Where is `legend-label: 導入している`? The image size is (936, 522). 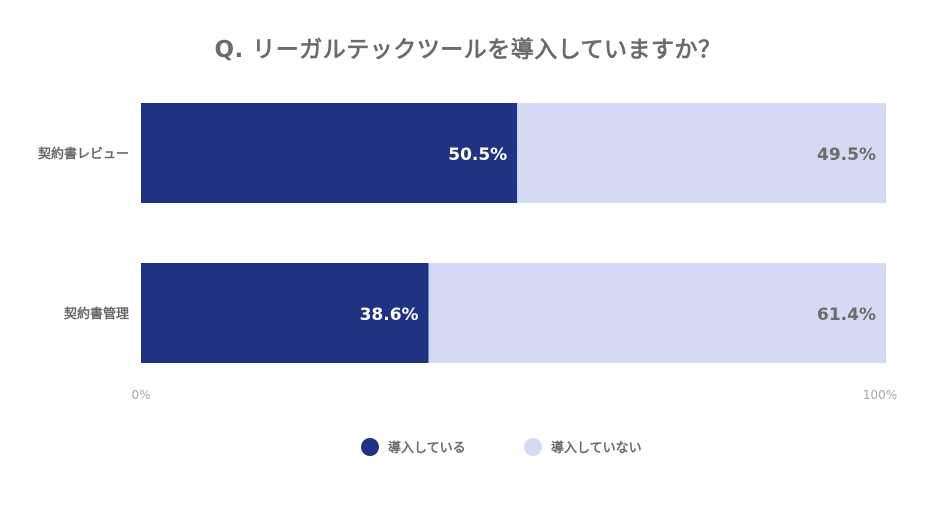 legend-label: 導入している is located at coordinates (427, 448).